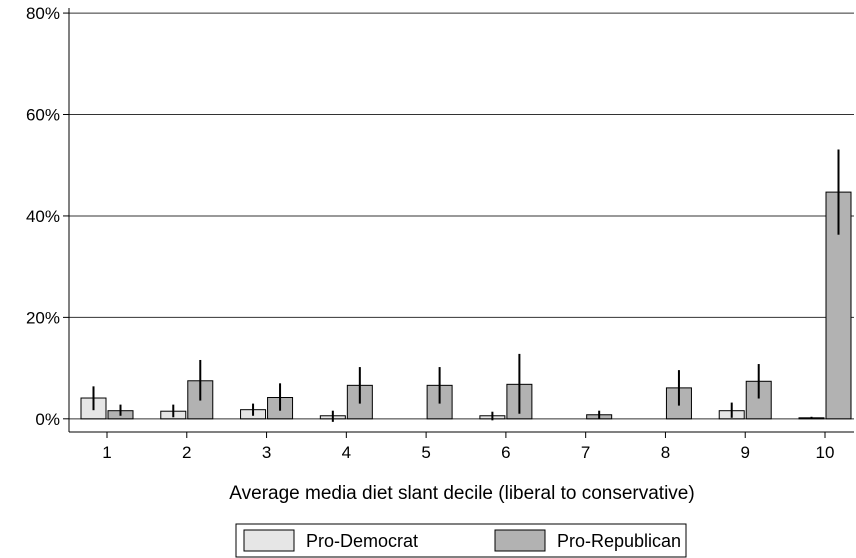 The width and height of the screenshot is (856, 558). What do you see at coordinates (520, 540) in the screenshot?
I see `legend-swatch-pro-republican` at bounding box center [520, 540].